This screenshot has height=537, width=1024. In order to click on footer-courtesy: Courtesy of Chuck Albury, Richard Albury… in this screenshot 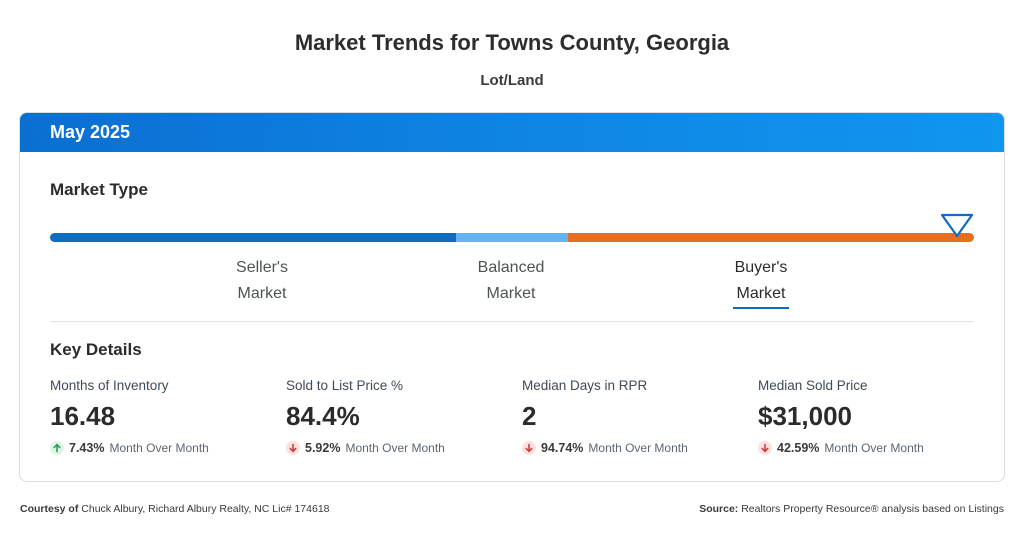, I will do `click(175, 509)`.